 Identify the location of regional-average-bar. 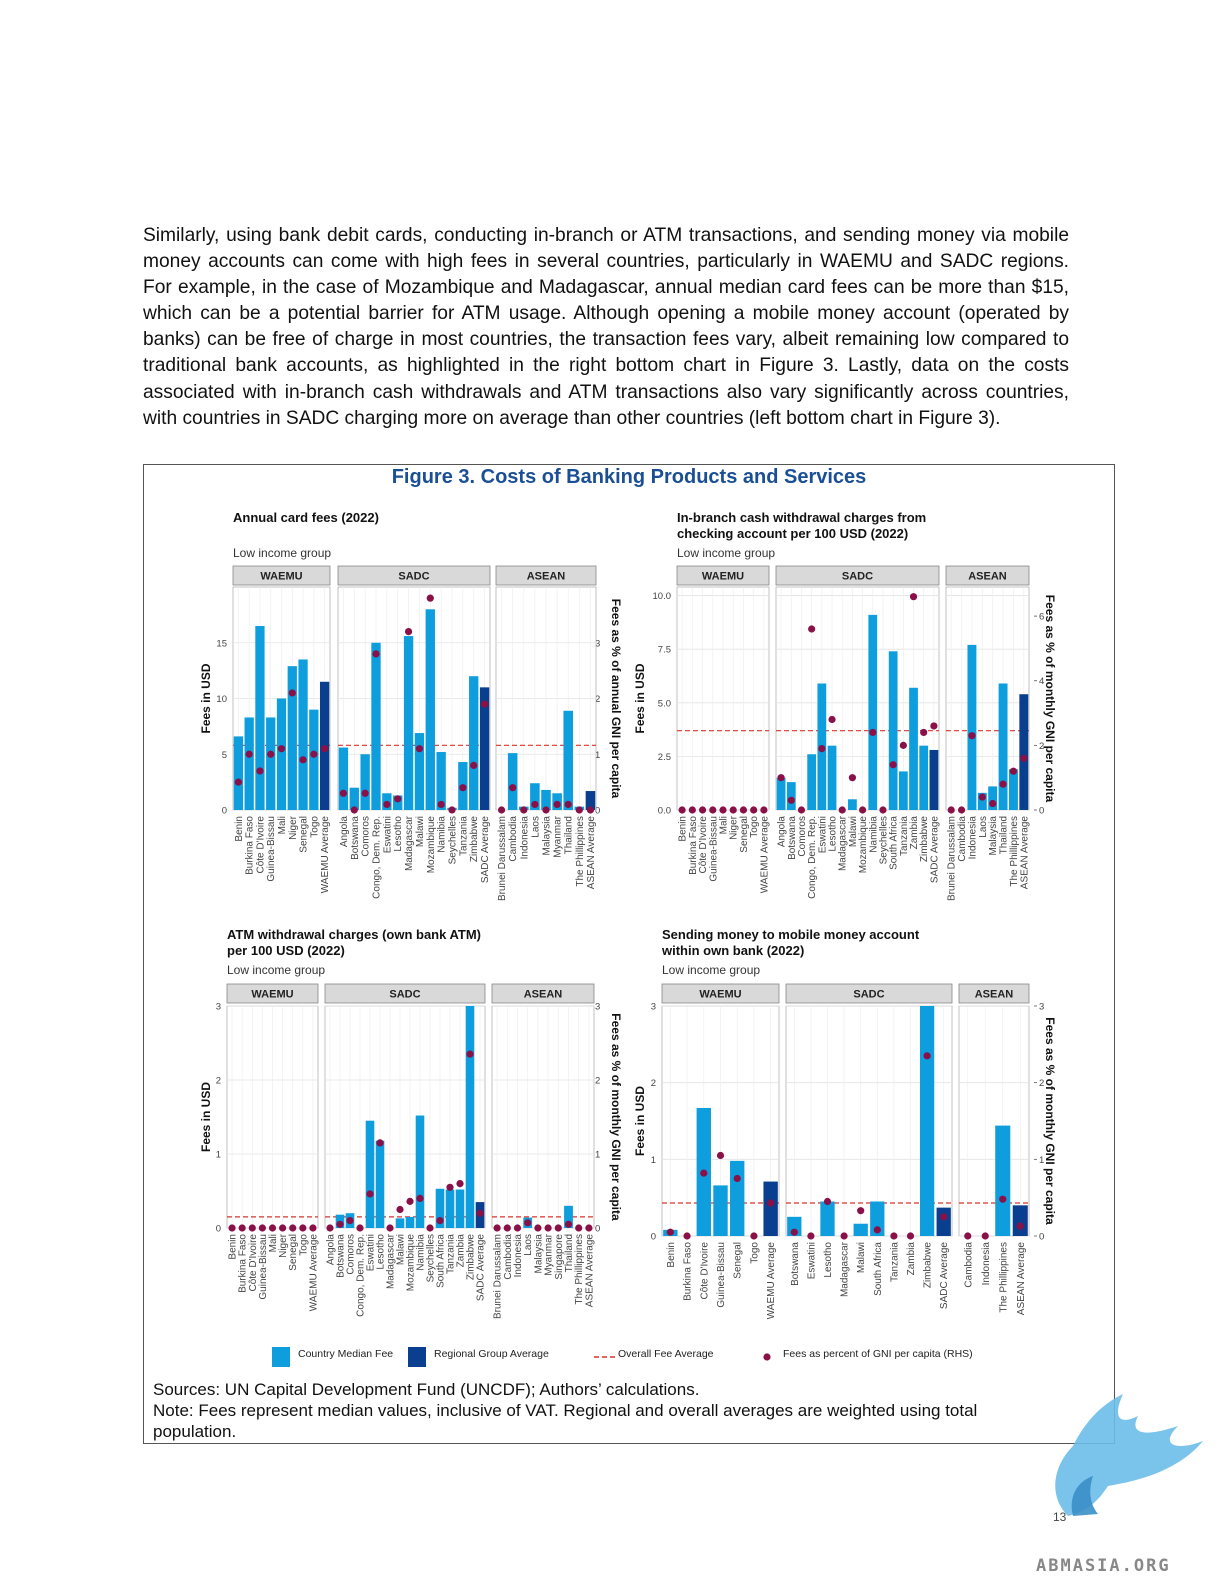
(934, 779).